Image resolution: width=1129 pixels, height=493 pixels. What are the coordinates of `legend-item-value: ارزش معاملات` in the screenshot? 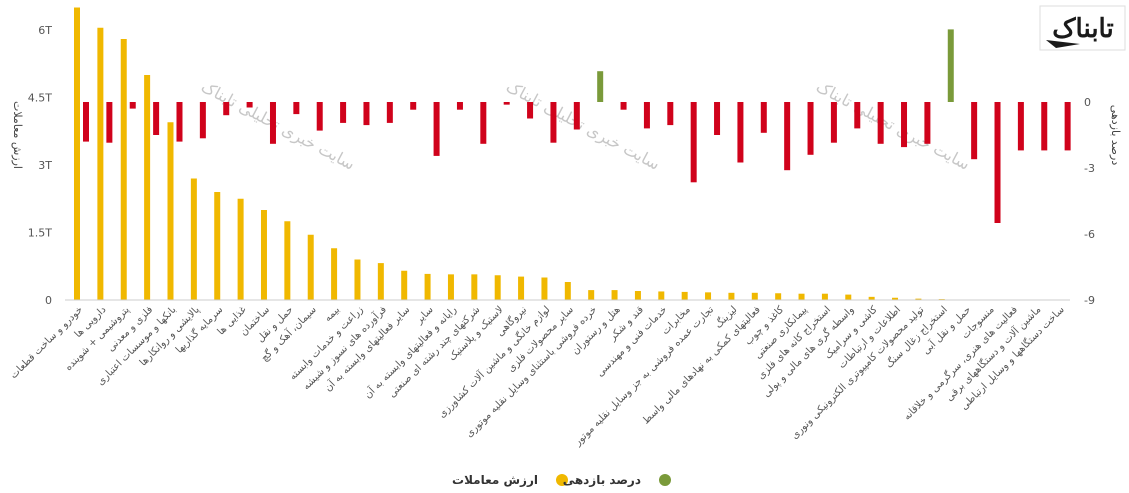 It's located at (510, 480).